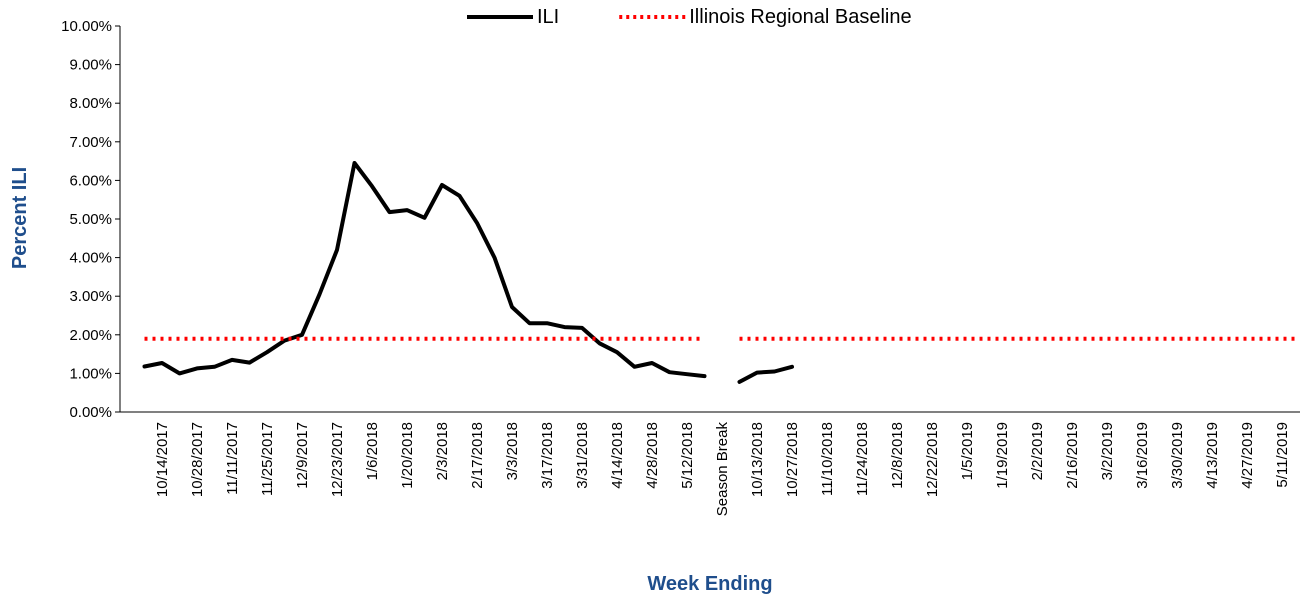 This screenshot has width=1315, height=606. I want to click on x-tick-label: 3/3/2018, so click(512, 451).